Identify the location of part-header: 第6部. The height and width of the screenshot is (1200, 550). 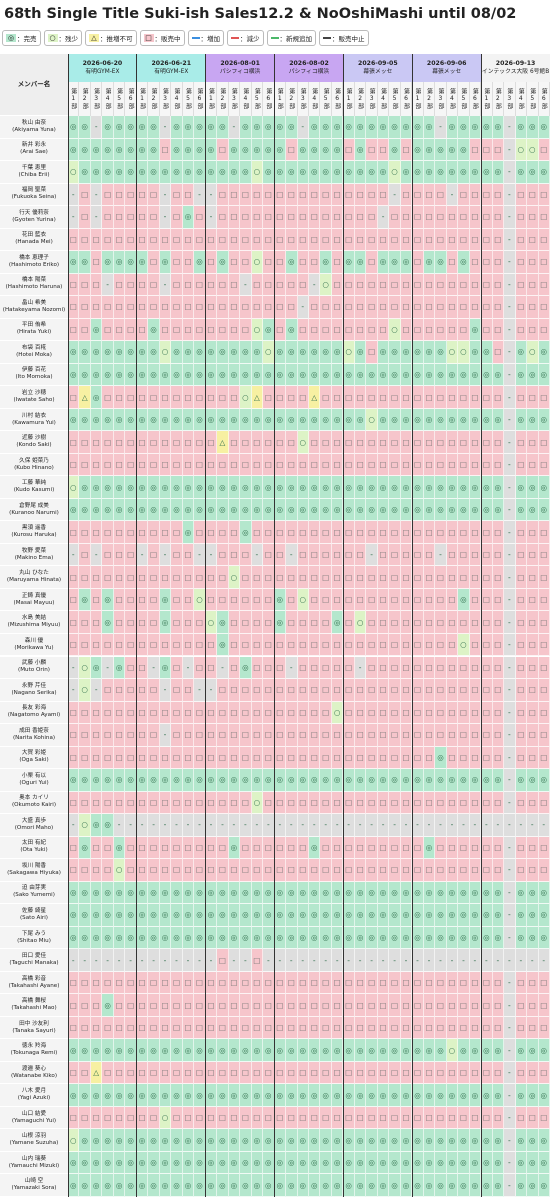
(269, 99).